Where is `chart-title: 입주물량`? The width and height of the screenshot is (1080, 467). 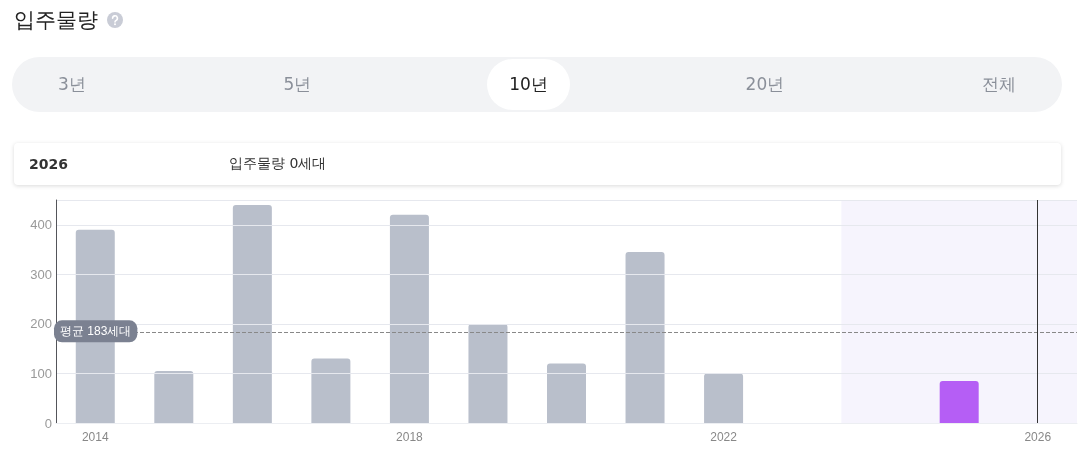 chart-title: 입주물량 is located at coordinates (56, 20).